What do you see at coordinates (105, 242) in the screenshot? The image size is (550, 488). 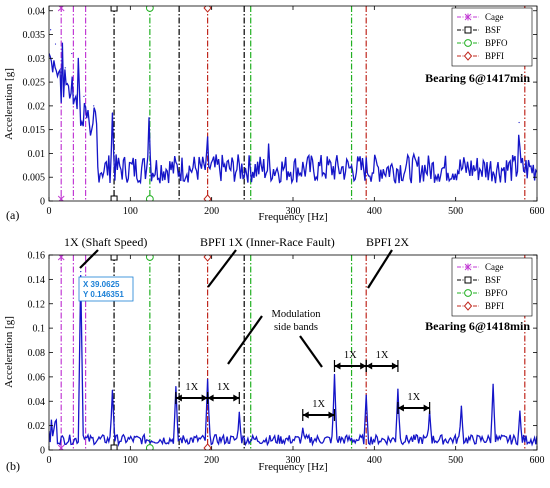 I see `annotation-shaft-speed: 1X (Shaft Speed)` at bounding box center [105, 242].